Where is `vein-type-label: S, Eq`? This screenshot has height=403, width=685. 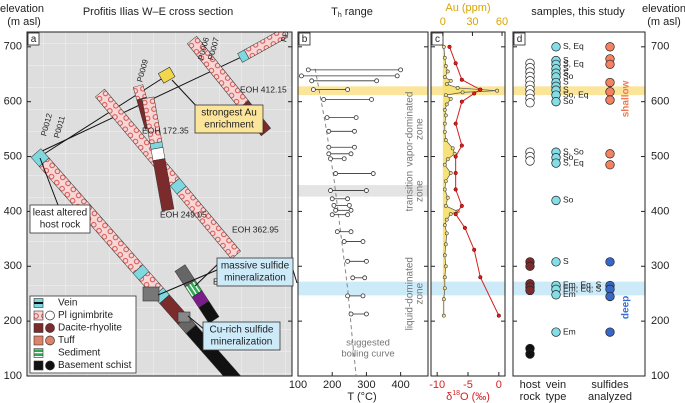
vein-type-label: S, Eq is located at coordinates (573, 162).